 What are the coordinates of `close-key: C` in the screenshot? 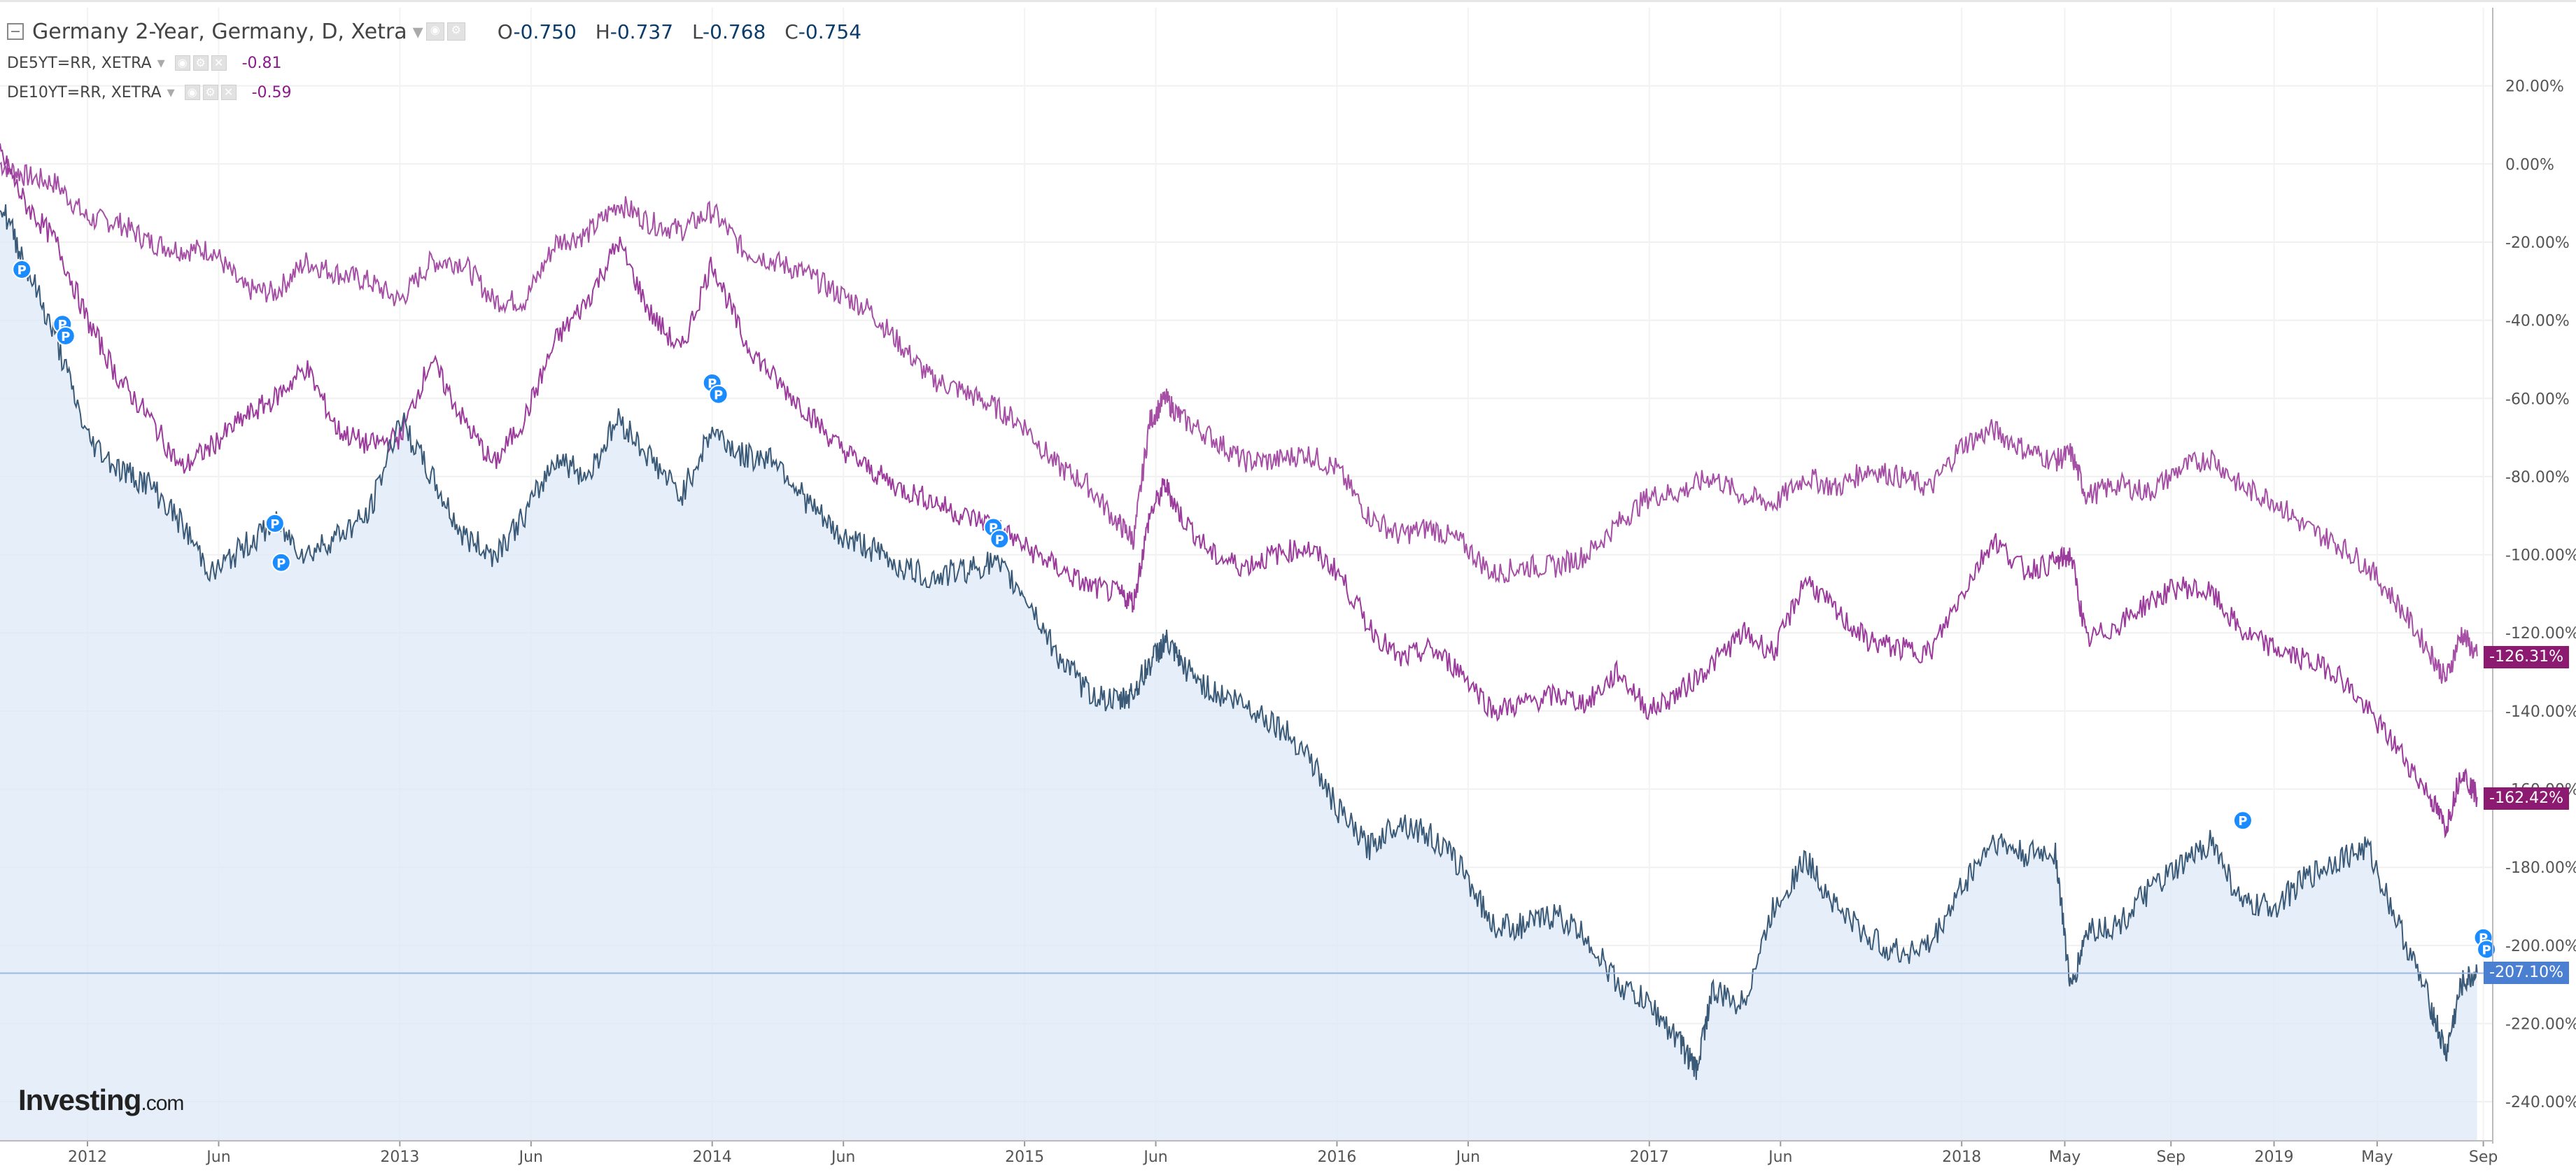 It's located at (791, 31).